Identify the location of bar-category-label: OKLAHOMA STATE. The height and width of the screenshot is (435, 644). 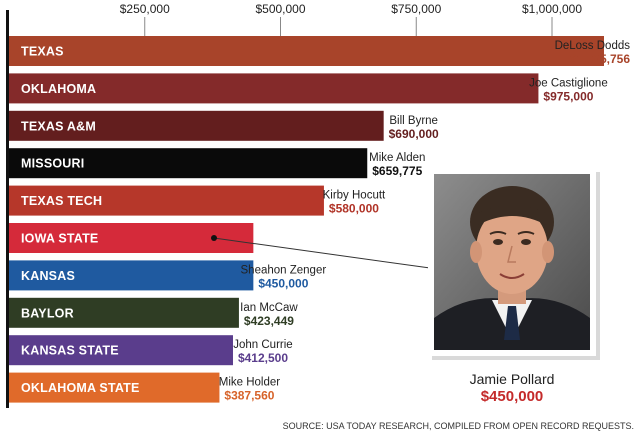
(80, 388).